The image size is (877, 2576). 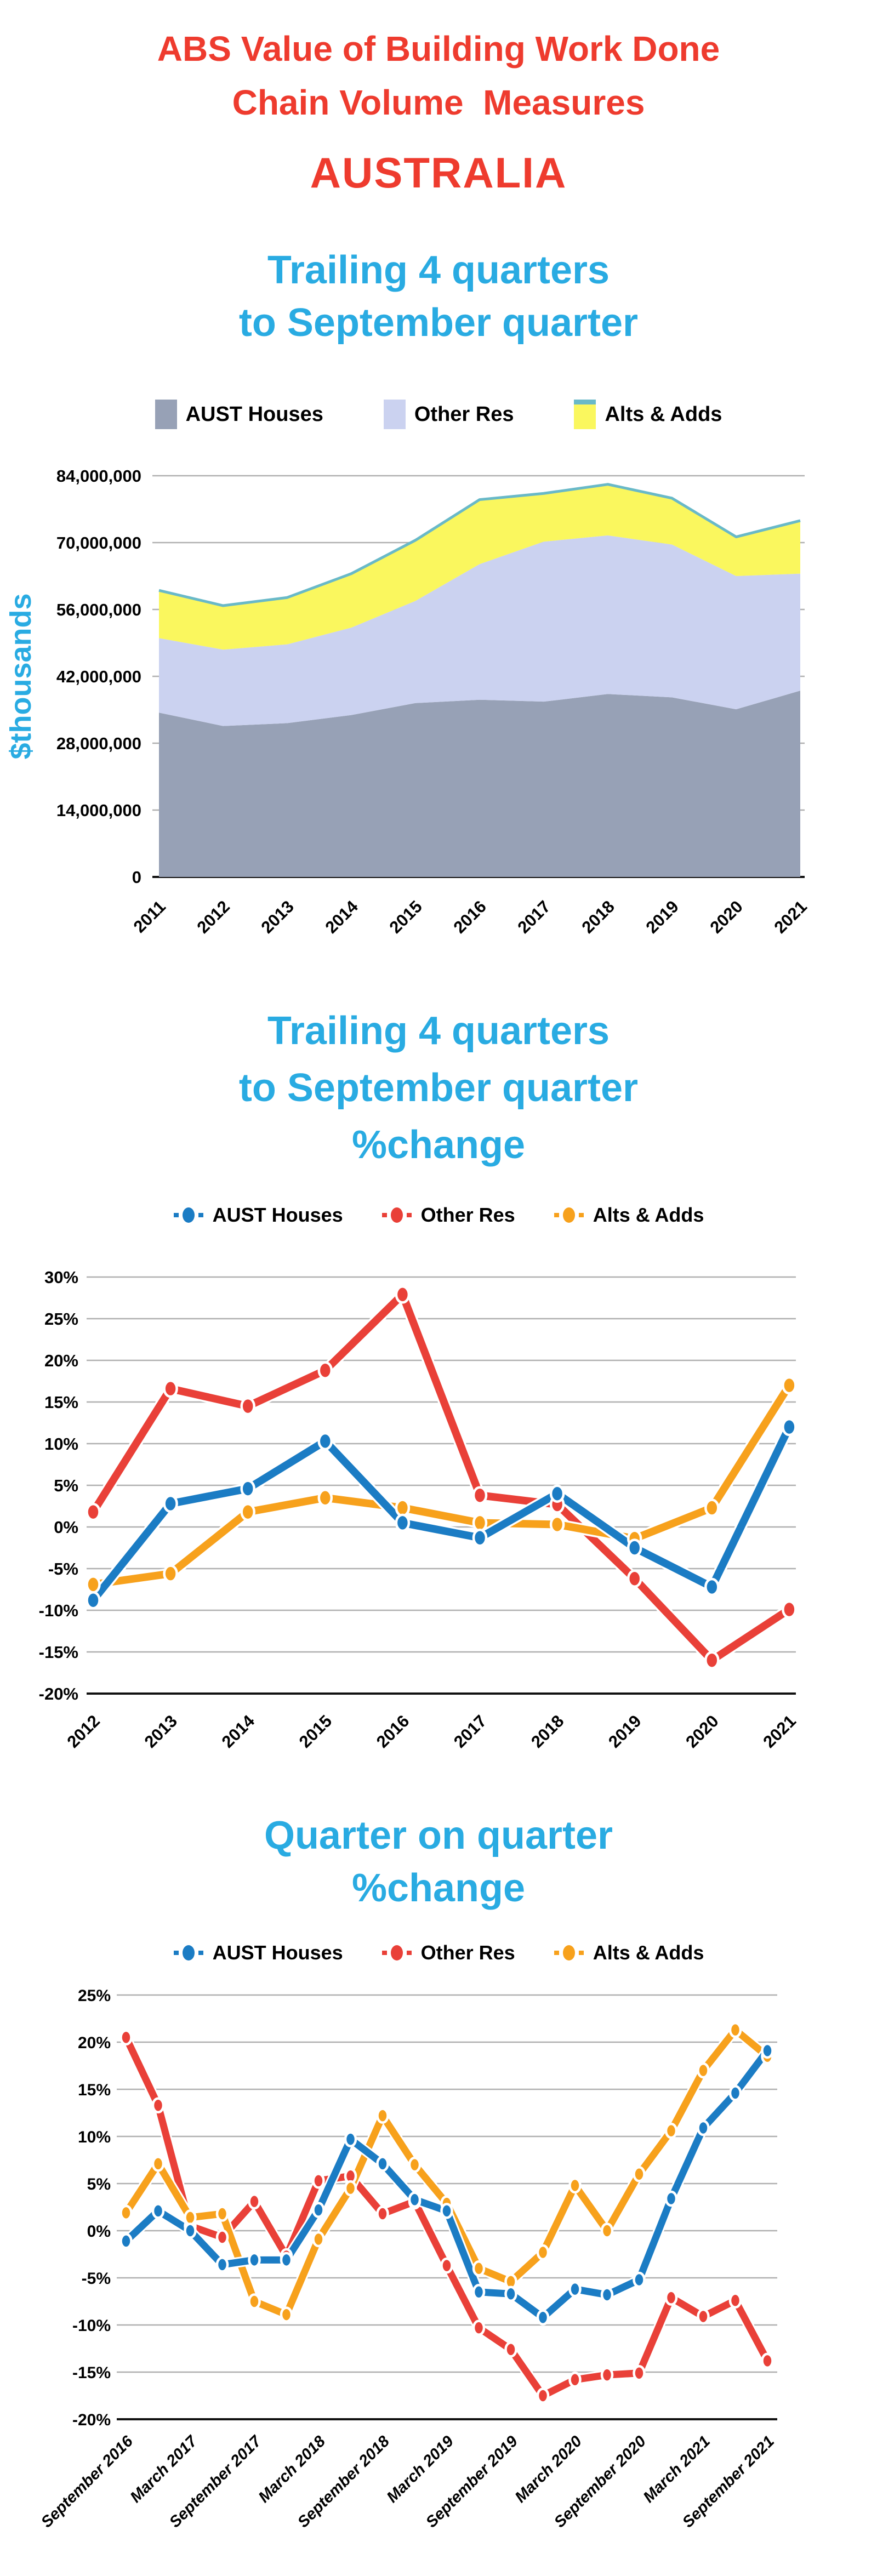 What do you see at coordinates (98, 609) in the screenshot?
I see `y-tick-label: 56,000,000` at bounding box center [98, 609].